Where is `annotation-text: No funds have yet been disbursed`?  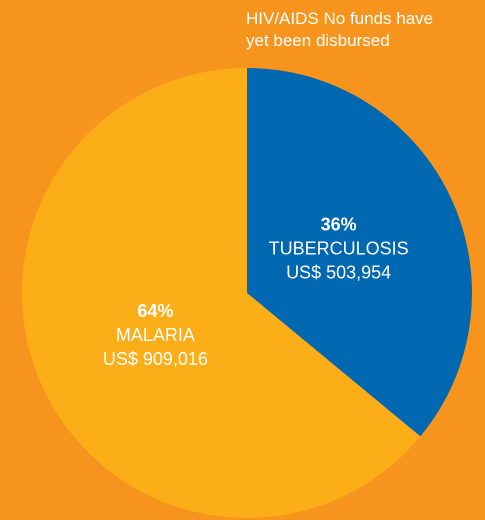 annotation-text: No funds have yet been disbursed is located at coordinates (340, 29).